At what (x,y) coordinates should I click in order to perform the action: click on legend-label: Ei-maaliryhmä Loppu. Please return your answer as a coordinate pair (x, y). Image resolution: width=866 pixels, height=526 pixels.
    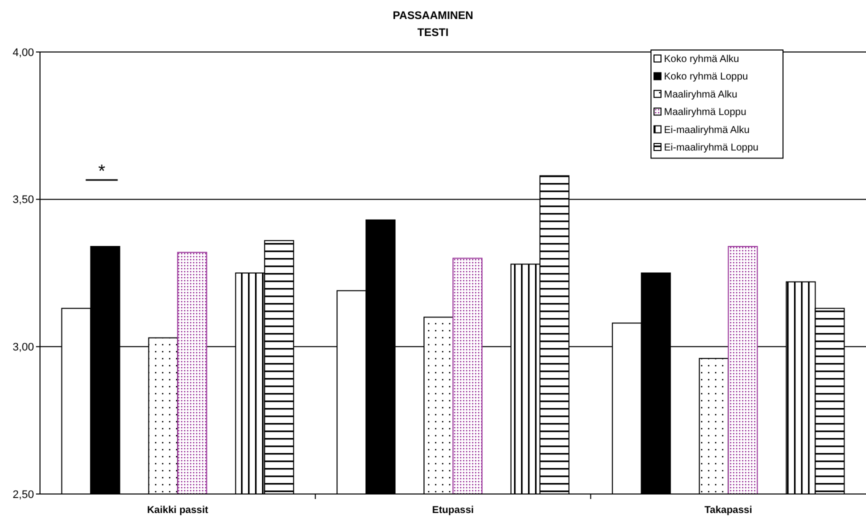
    Looking at the image, I should click on (711, 148).